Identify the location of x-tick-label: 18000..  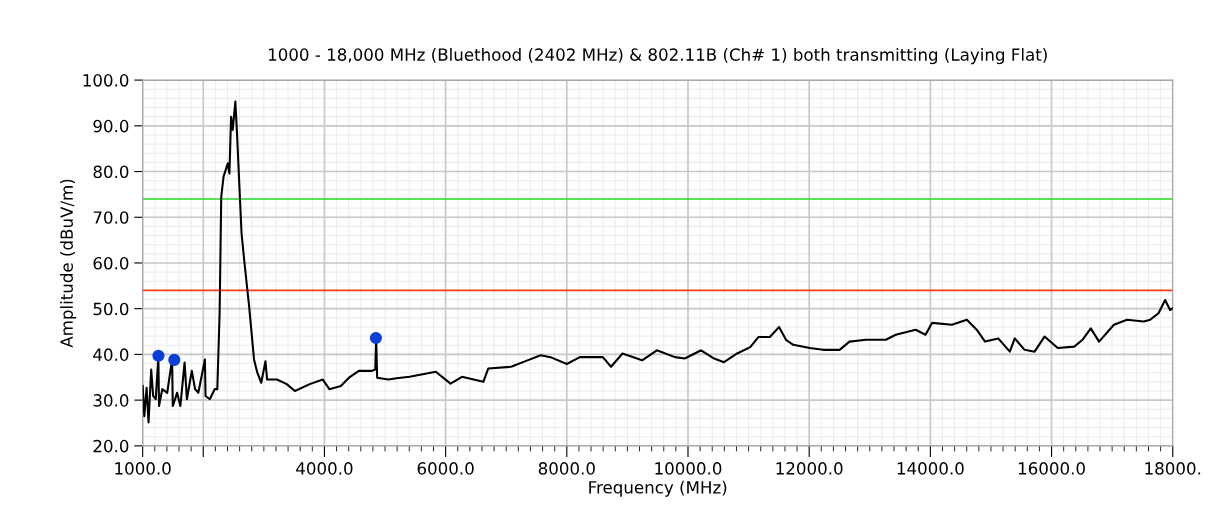
(1173, 468).